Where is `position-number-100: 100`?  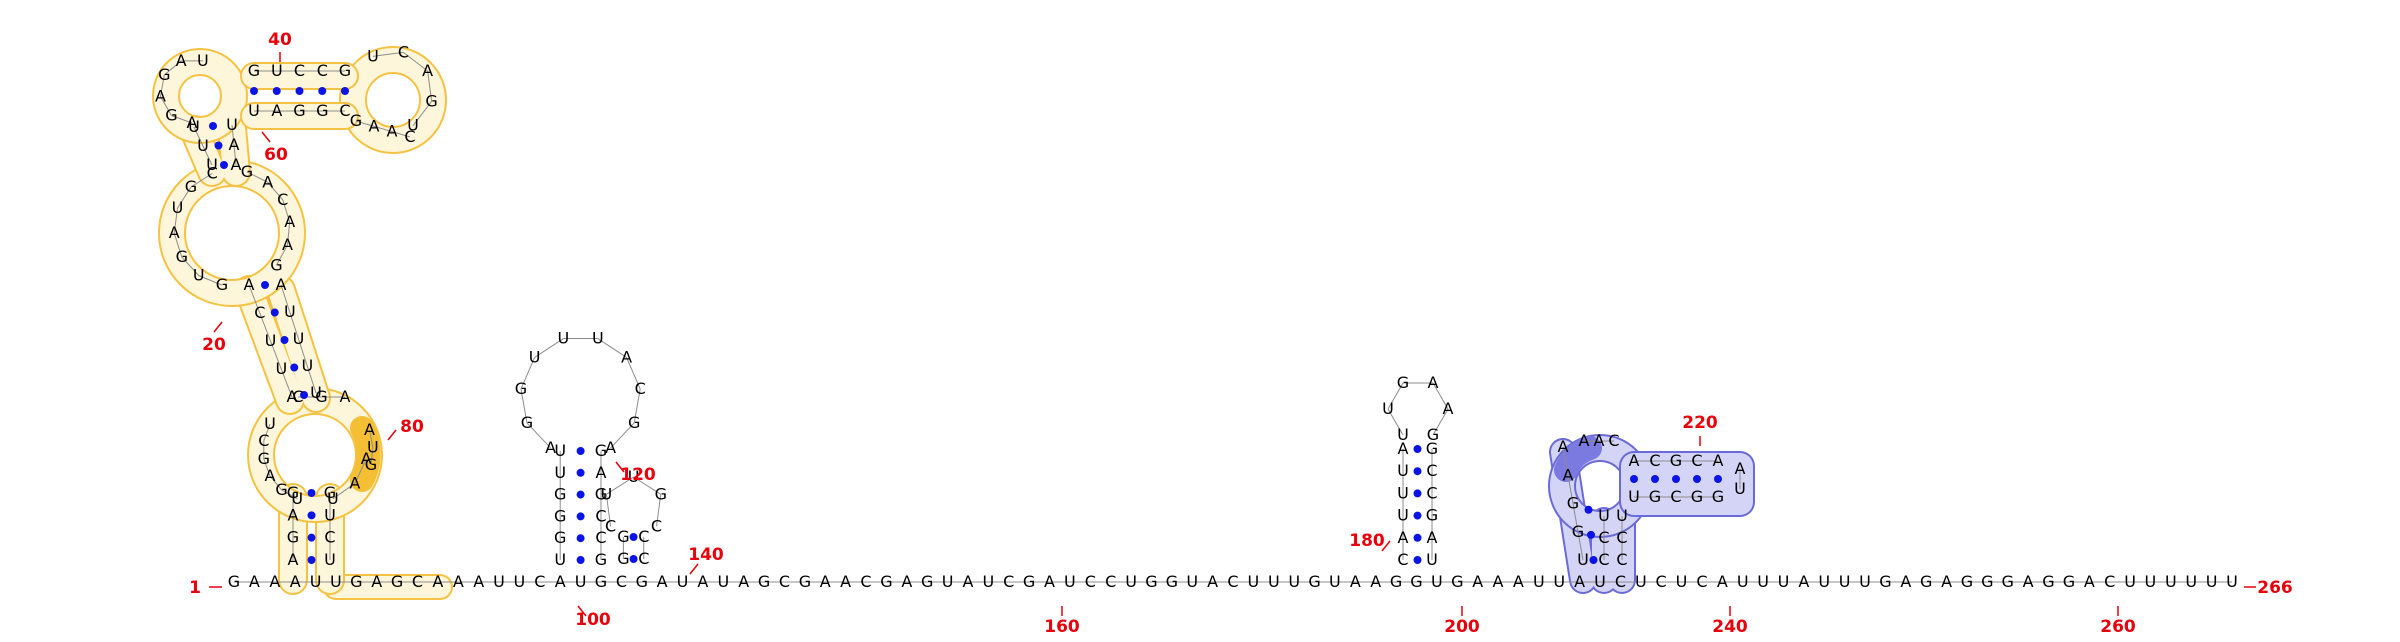 position-number-100: 100 is located at coordinates (593, 620).